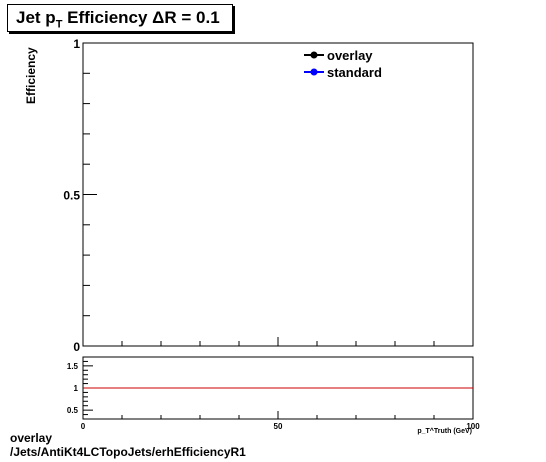 The image size is (546, 462). Describe the element at coordinates (354, 72) in the screenshot. I see `legend-label: standard` at that location.